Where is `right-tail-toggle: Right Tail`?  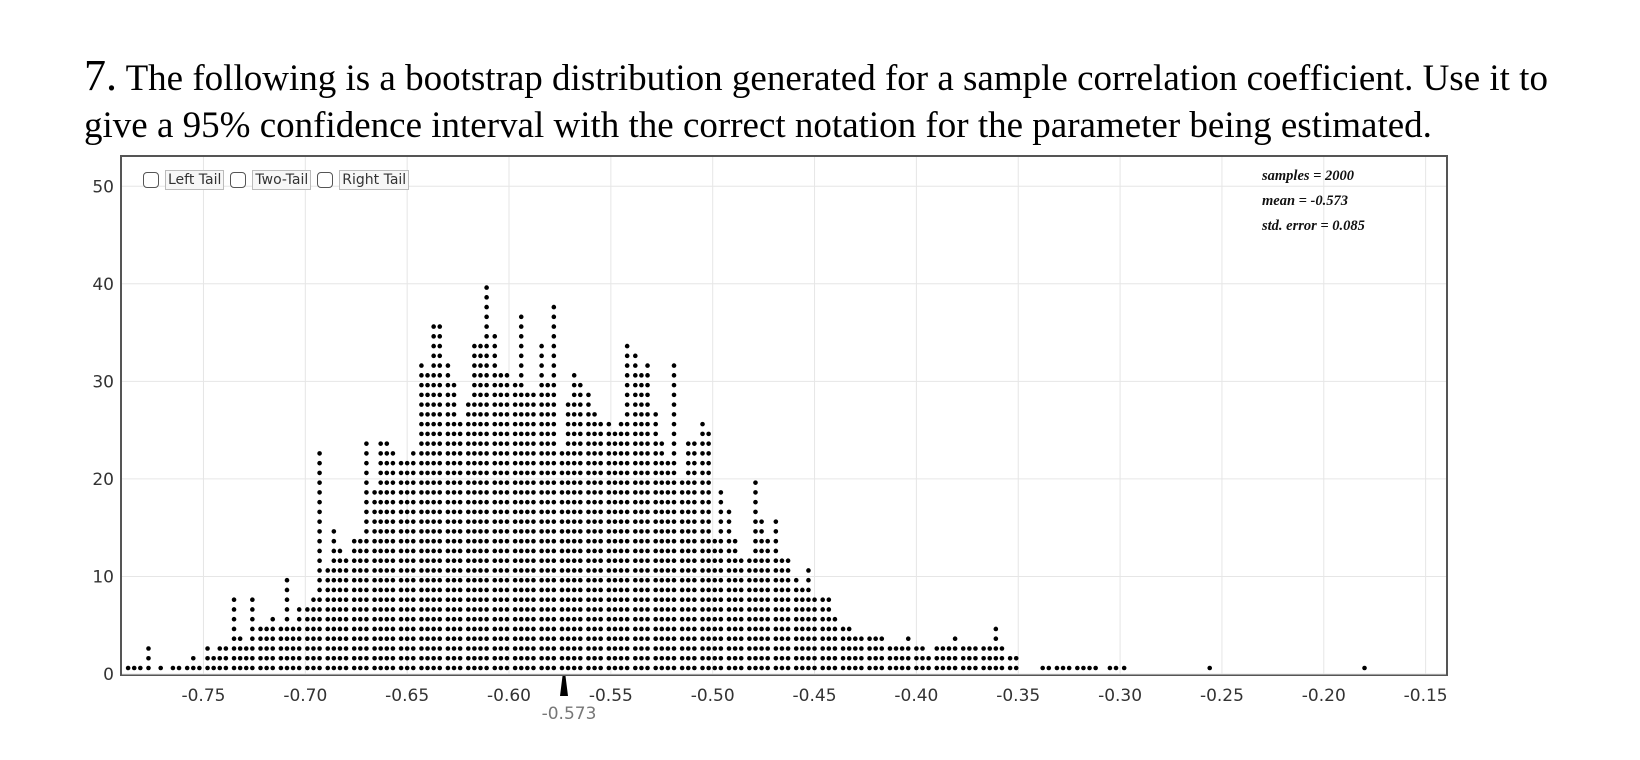 right-tail-toggle: Right Tail is located at coordinates (363, 180).